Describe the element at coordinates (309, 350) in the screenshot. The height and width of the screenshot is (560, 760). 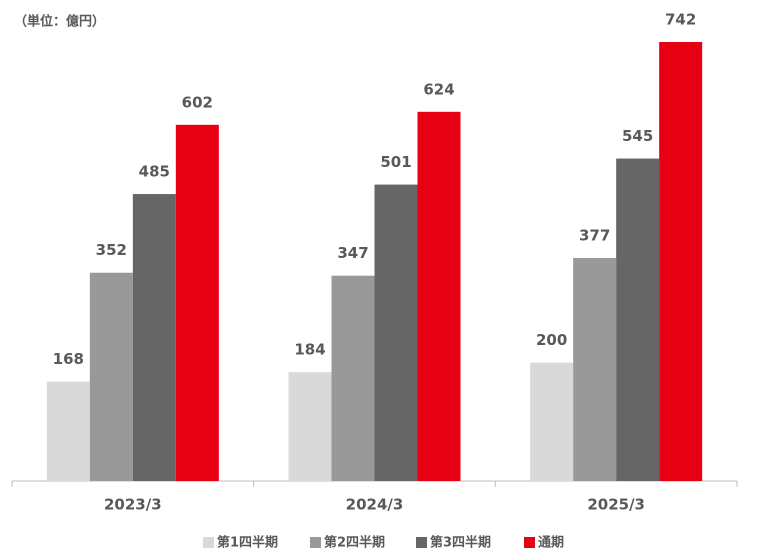
I see `value-label: 184` at that location.